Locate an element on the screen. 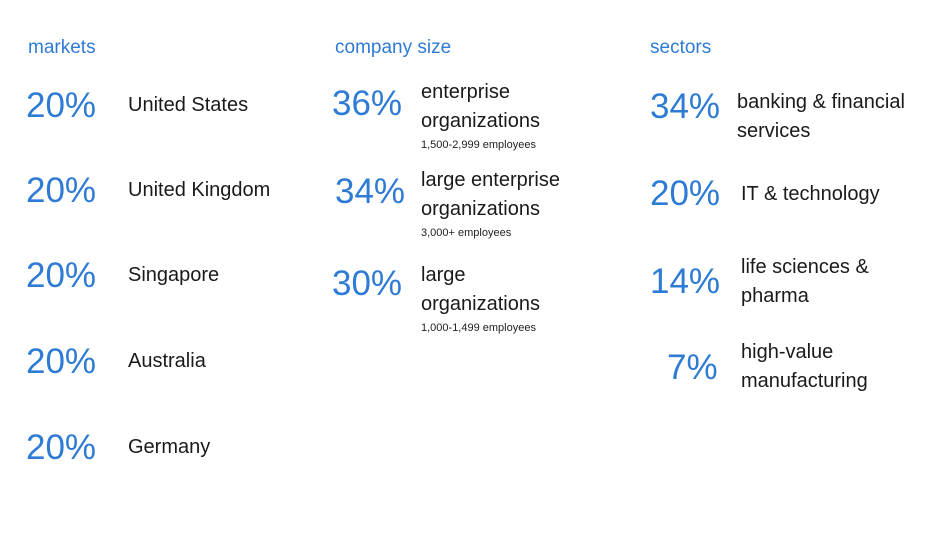  company-size-detail: 3,000+ employees is located at coordinates (466, 233).